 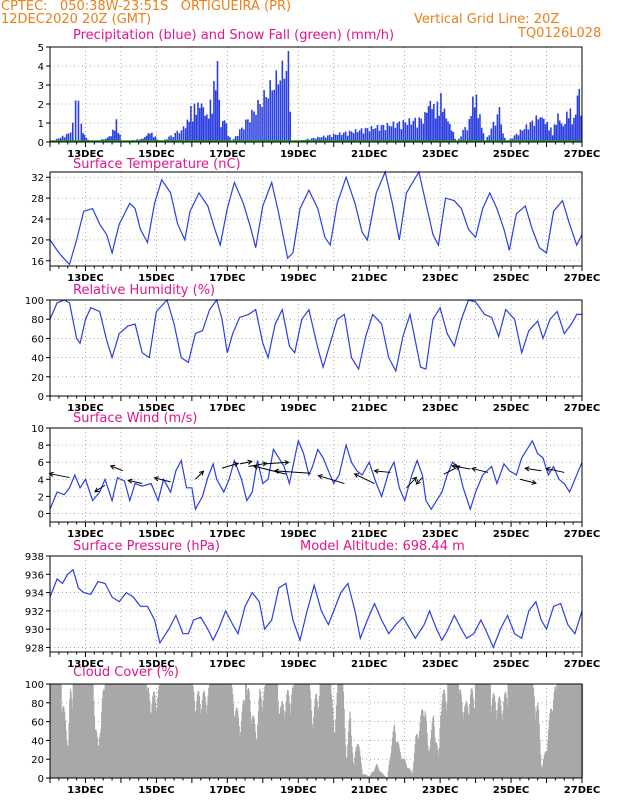 What do you see at coordinates (369, 278) in the screenshot?
I see `temp-xtick-label: 21DEC` at bounding box center [369, 278].